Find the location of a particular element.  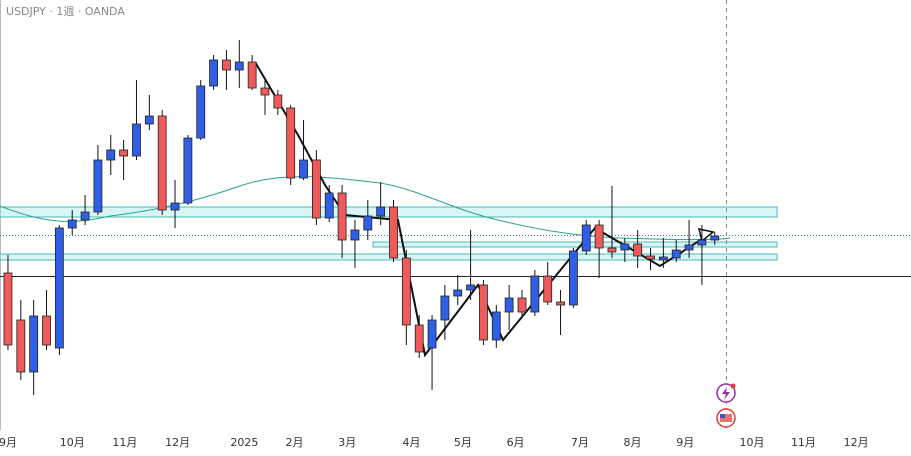

flag-canton is located at coordinates (722, 416).